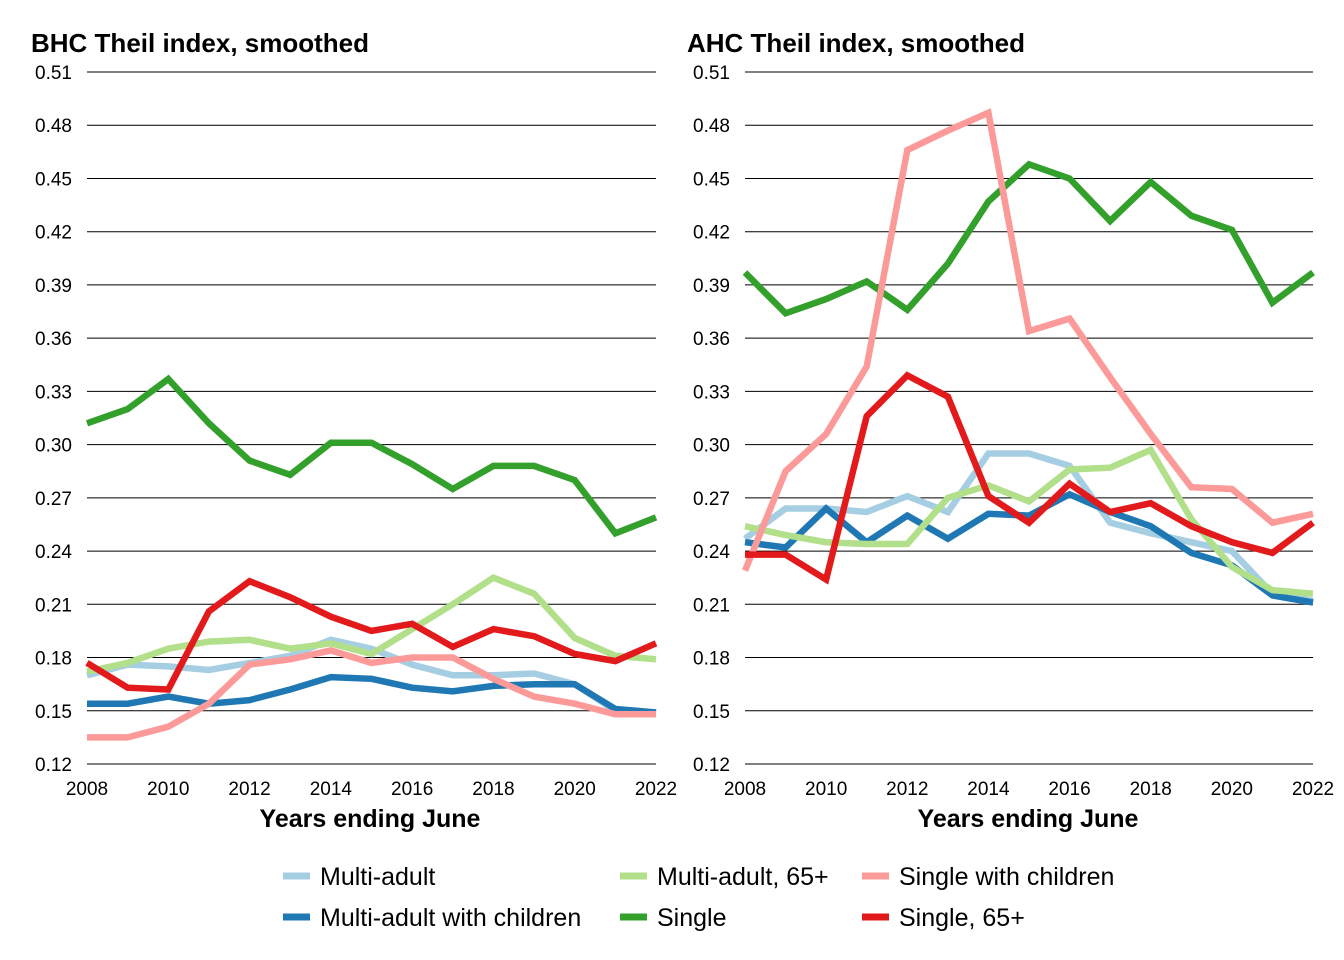 This screenshot has width=1344, height=960. I want to click on bhc-x-tick-label: 2012, so click(249, 789).